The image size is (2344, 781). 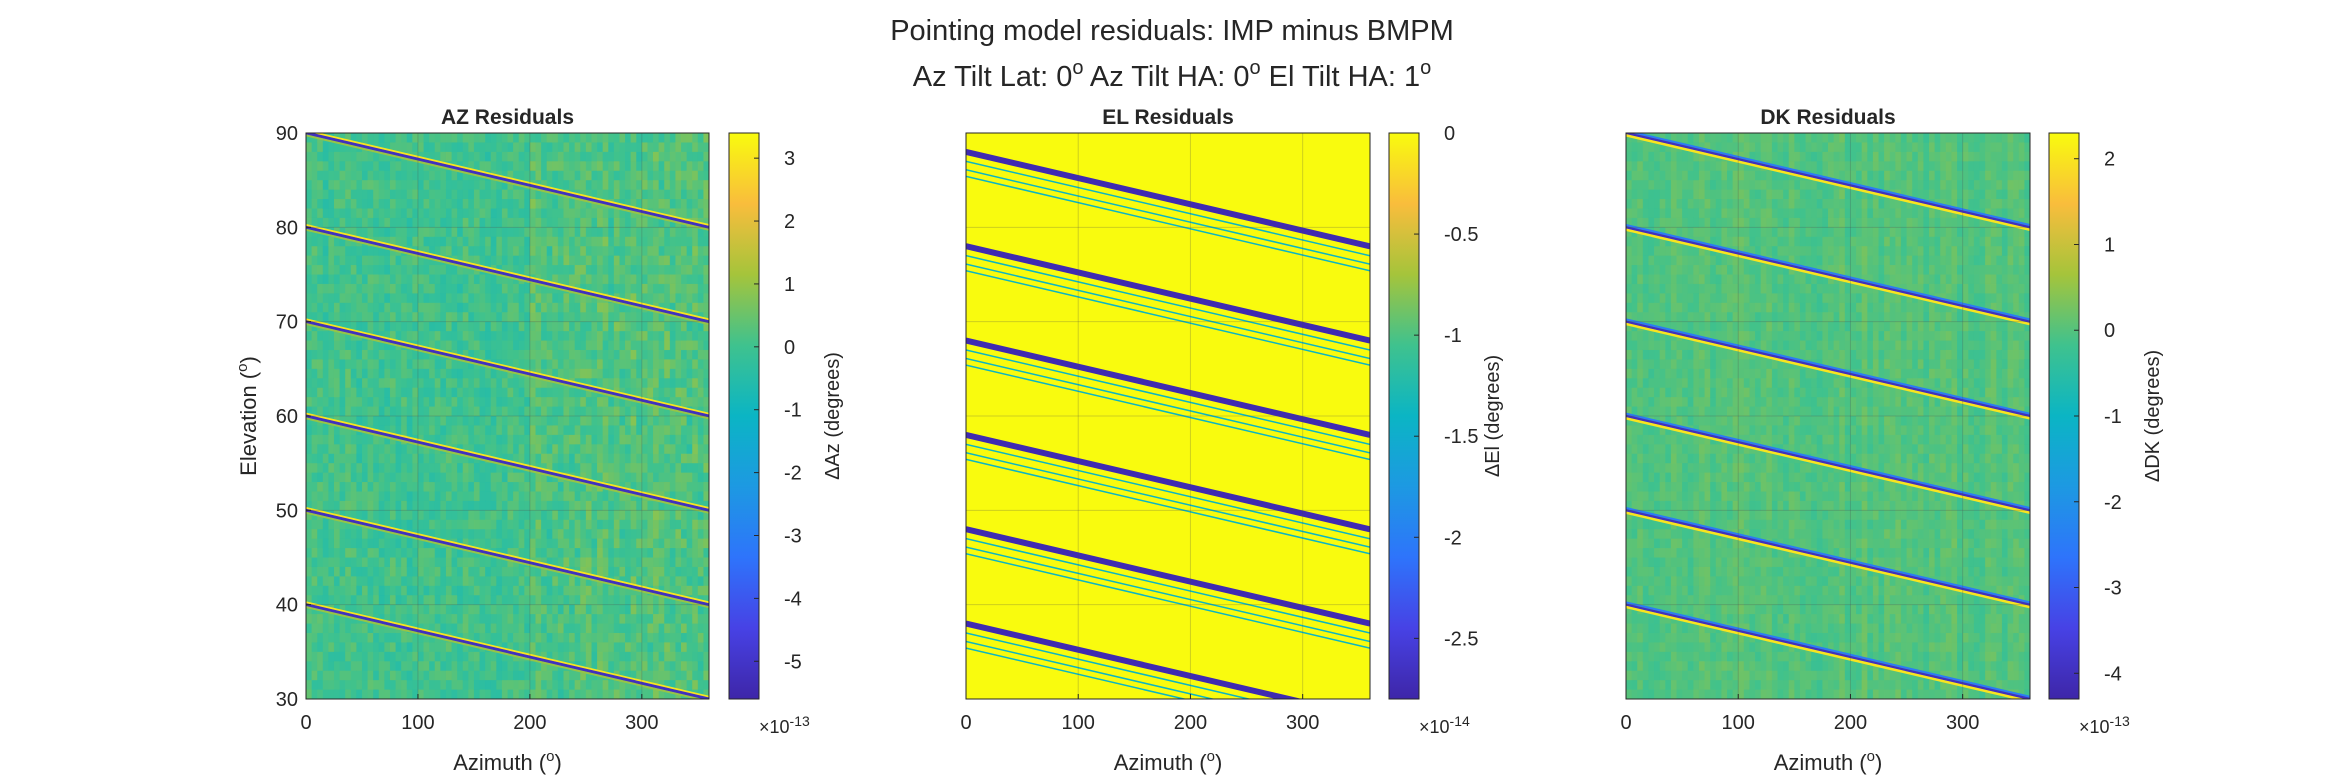 I want to click on stripe-positive-halo, so click(x=507, y=560).